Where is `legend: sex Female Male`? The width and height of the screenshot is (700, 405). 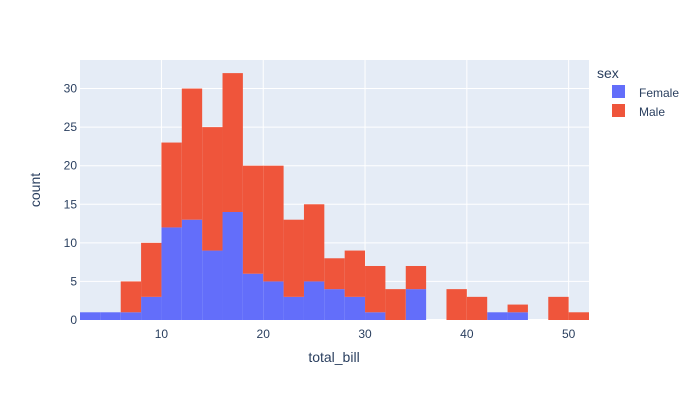 legend: sex Female Male is located at coordinates (638, 92).